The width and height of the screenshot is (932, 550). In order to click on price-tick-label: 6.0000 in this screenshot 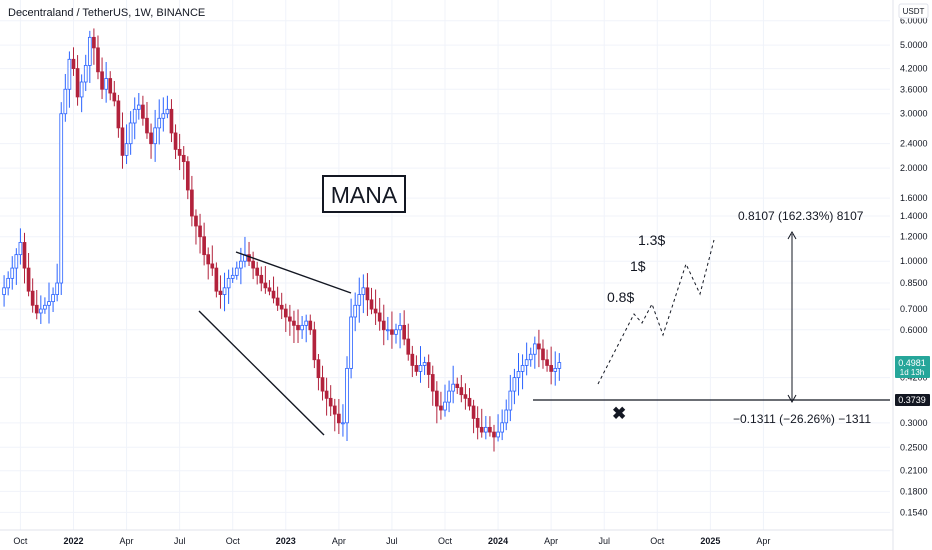, I will do `click(914, 21)`.